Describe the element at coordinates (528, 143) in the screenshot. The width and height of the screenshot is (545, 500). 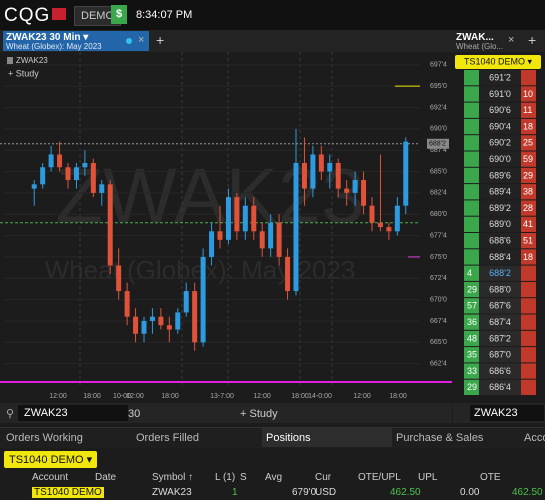
I see `ask-size: 25` at that location.